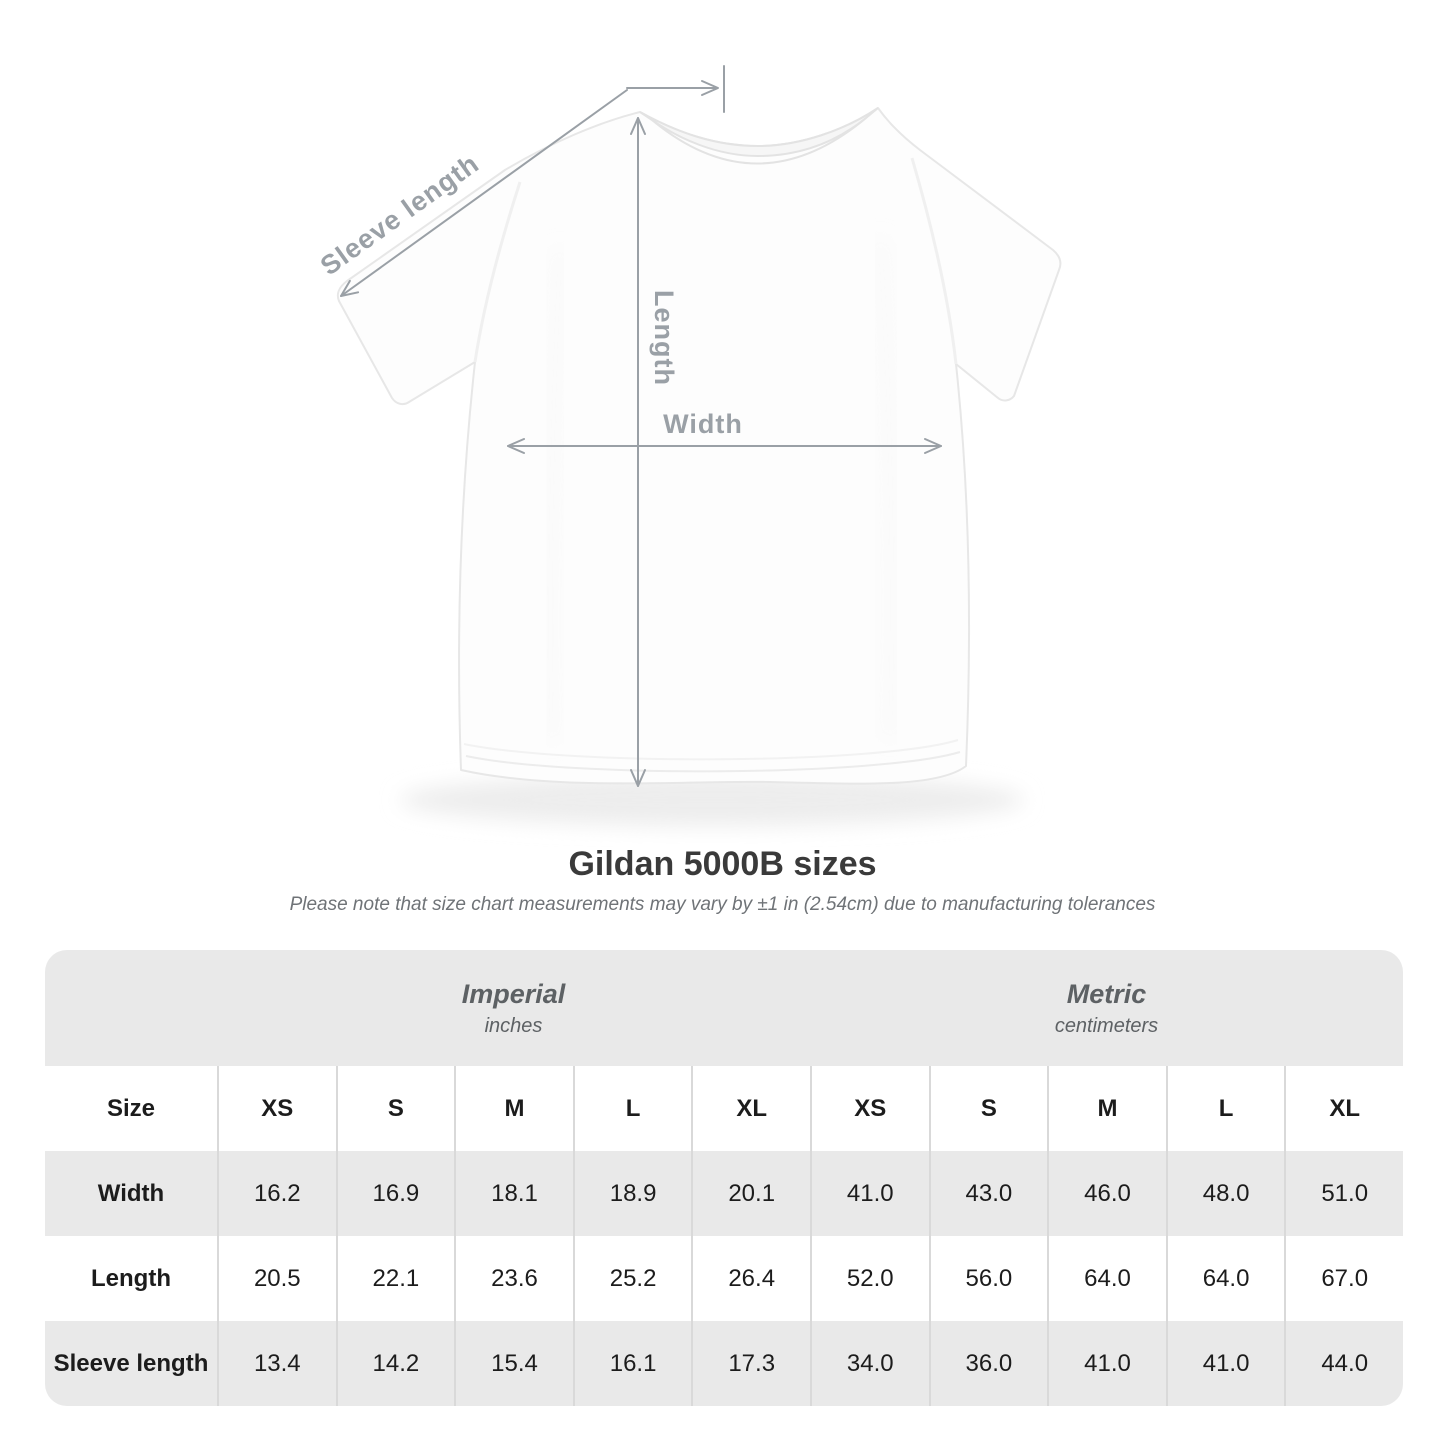 Image resolution: width=1445 pixels, height=1445 pixels. I want to click on imperial-label: Imperial, so click(513, 993).